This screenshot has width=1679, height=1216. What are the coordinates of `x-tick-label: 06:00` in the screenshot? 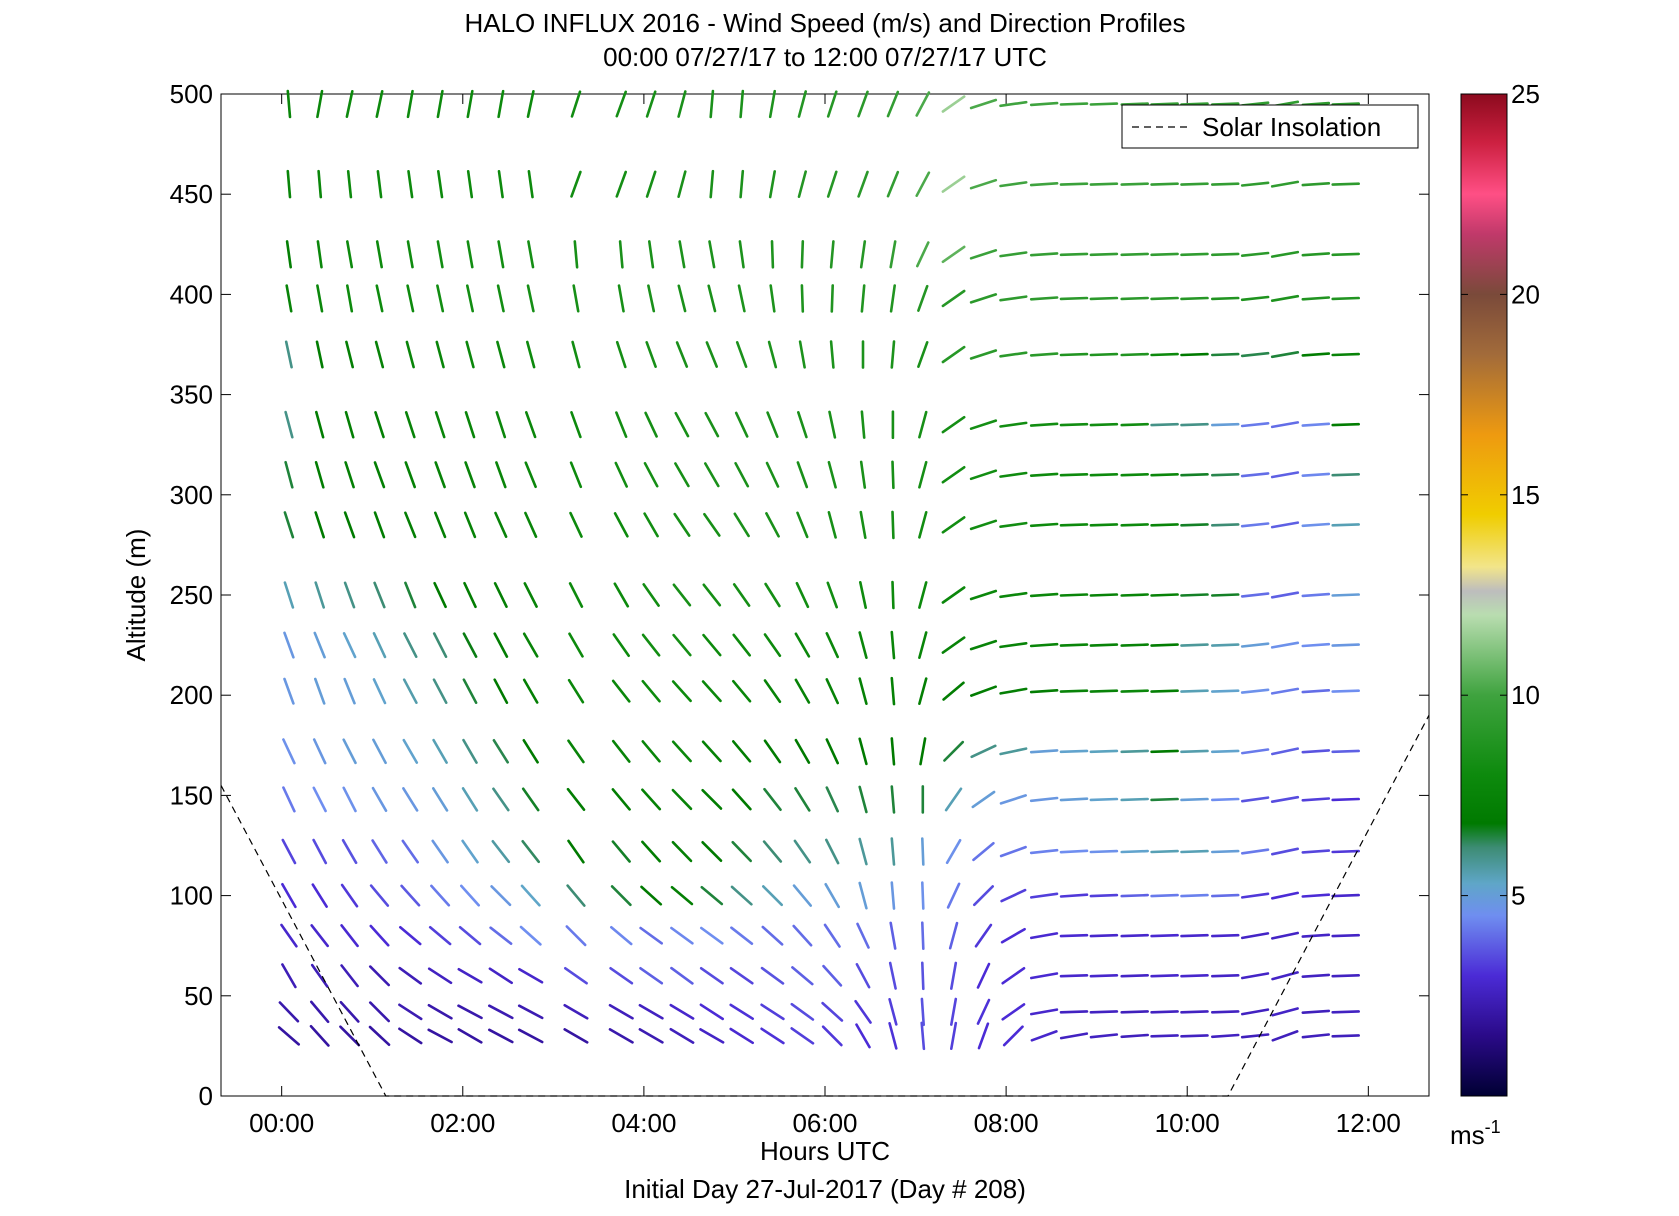 It's located at (824, 1123).